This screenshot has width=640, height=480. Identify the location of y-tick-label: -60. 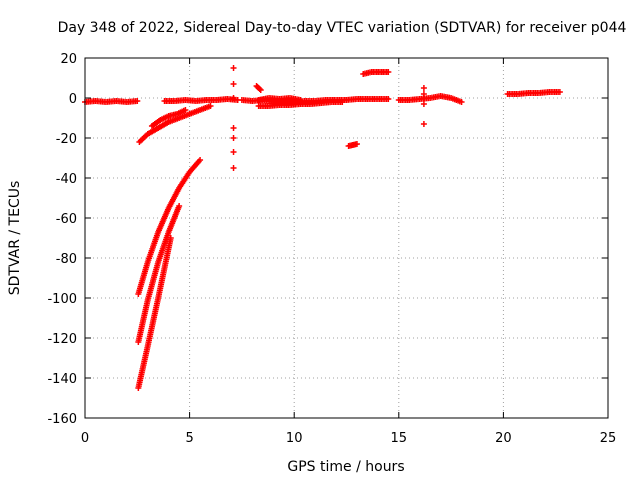
(66, 219).